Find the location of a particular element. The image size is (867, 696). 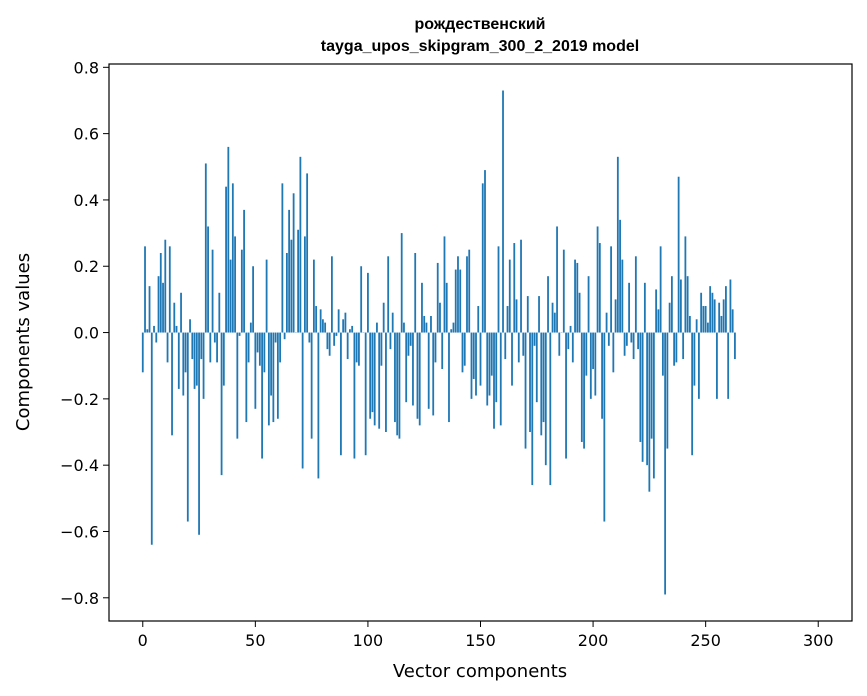

chart-title-line-1: рождественский is located at coordinates (479, 24).